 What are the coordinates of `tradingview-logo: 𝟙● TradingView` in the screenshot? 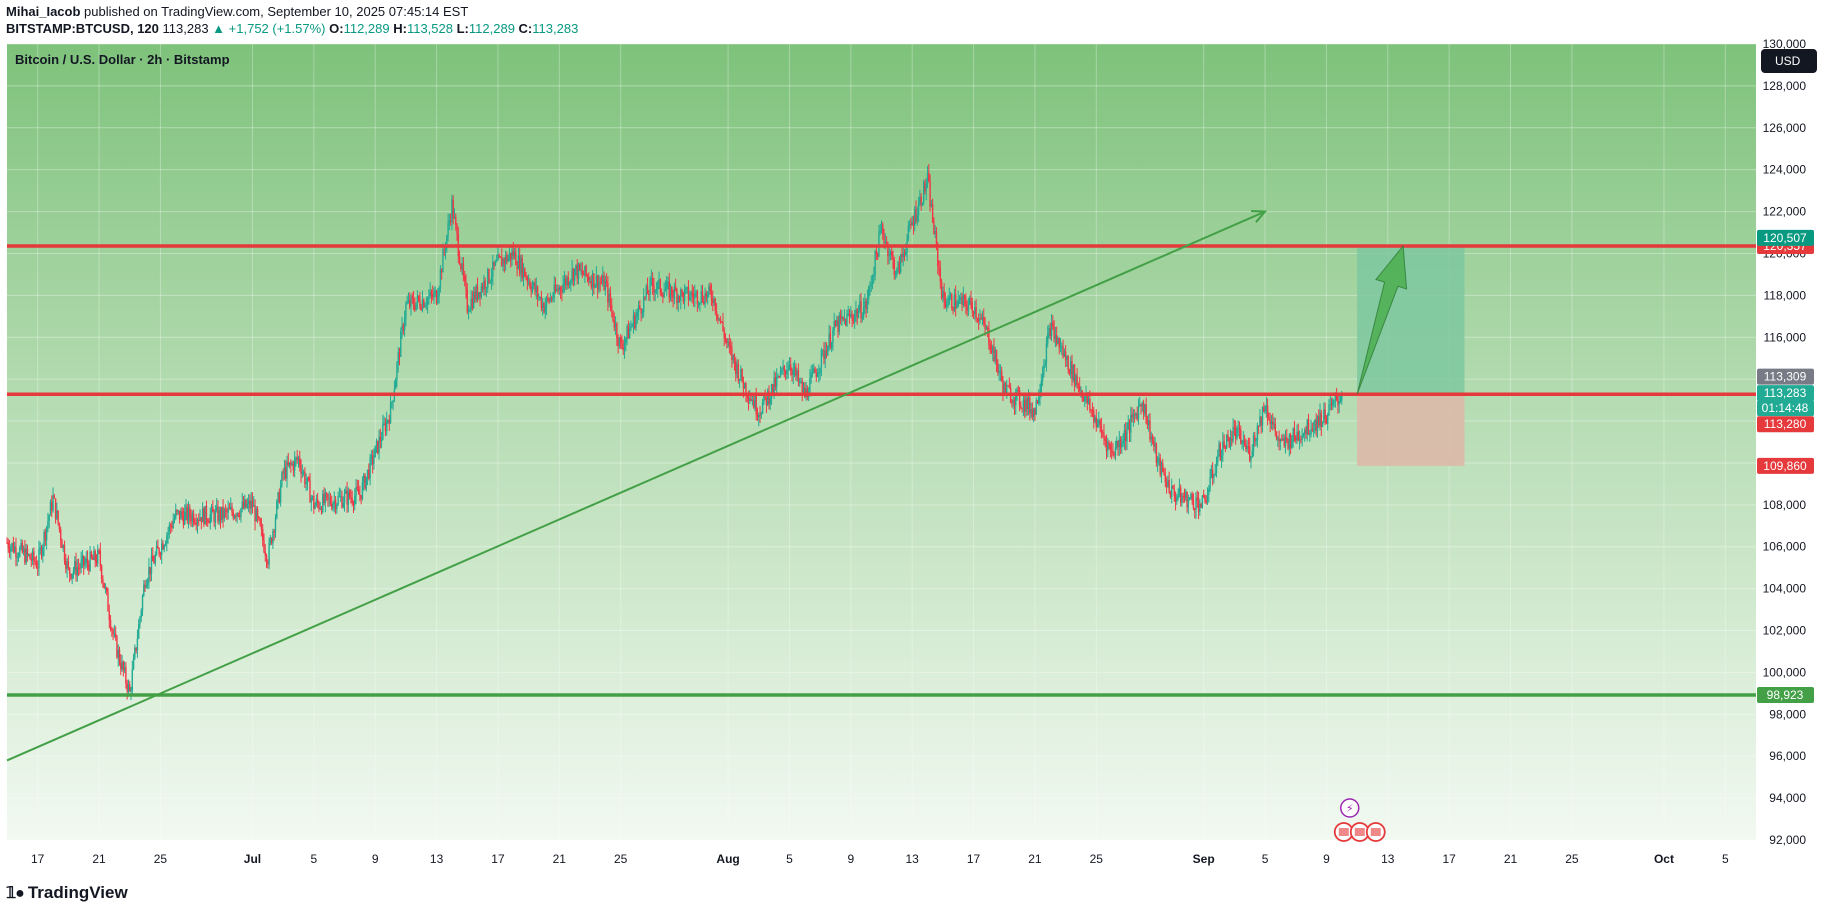 It's located at (67, 893).